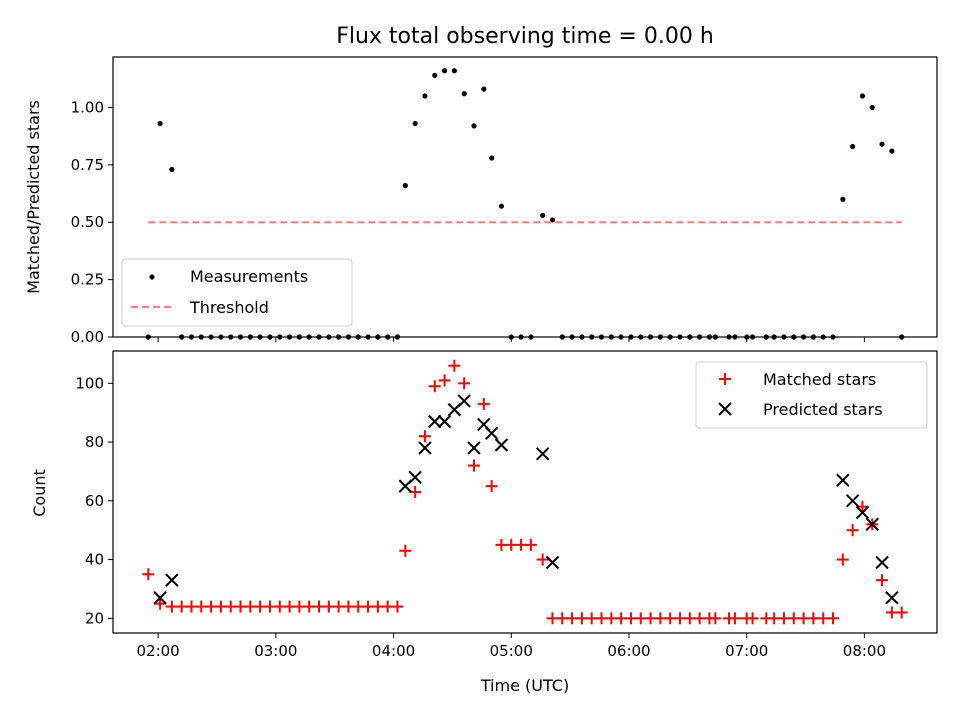 This screenshot has width=960, height=724. I want to click on y-tick-label: 0.00, so click(87, 337).